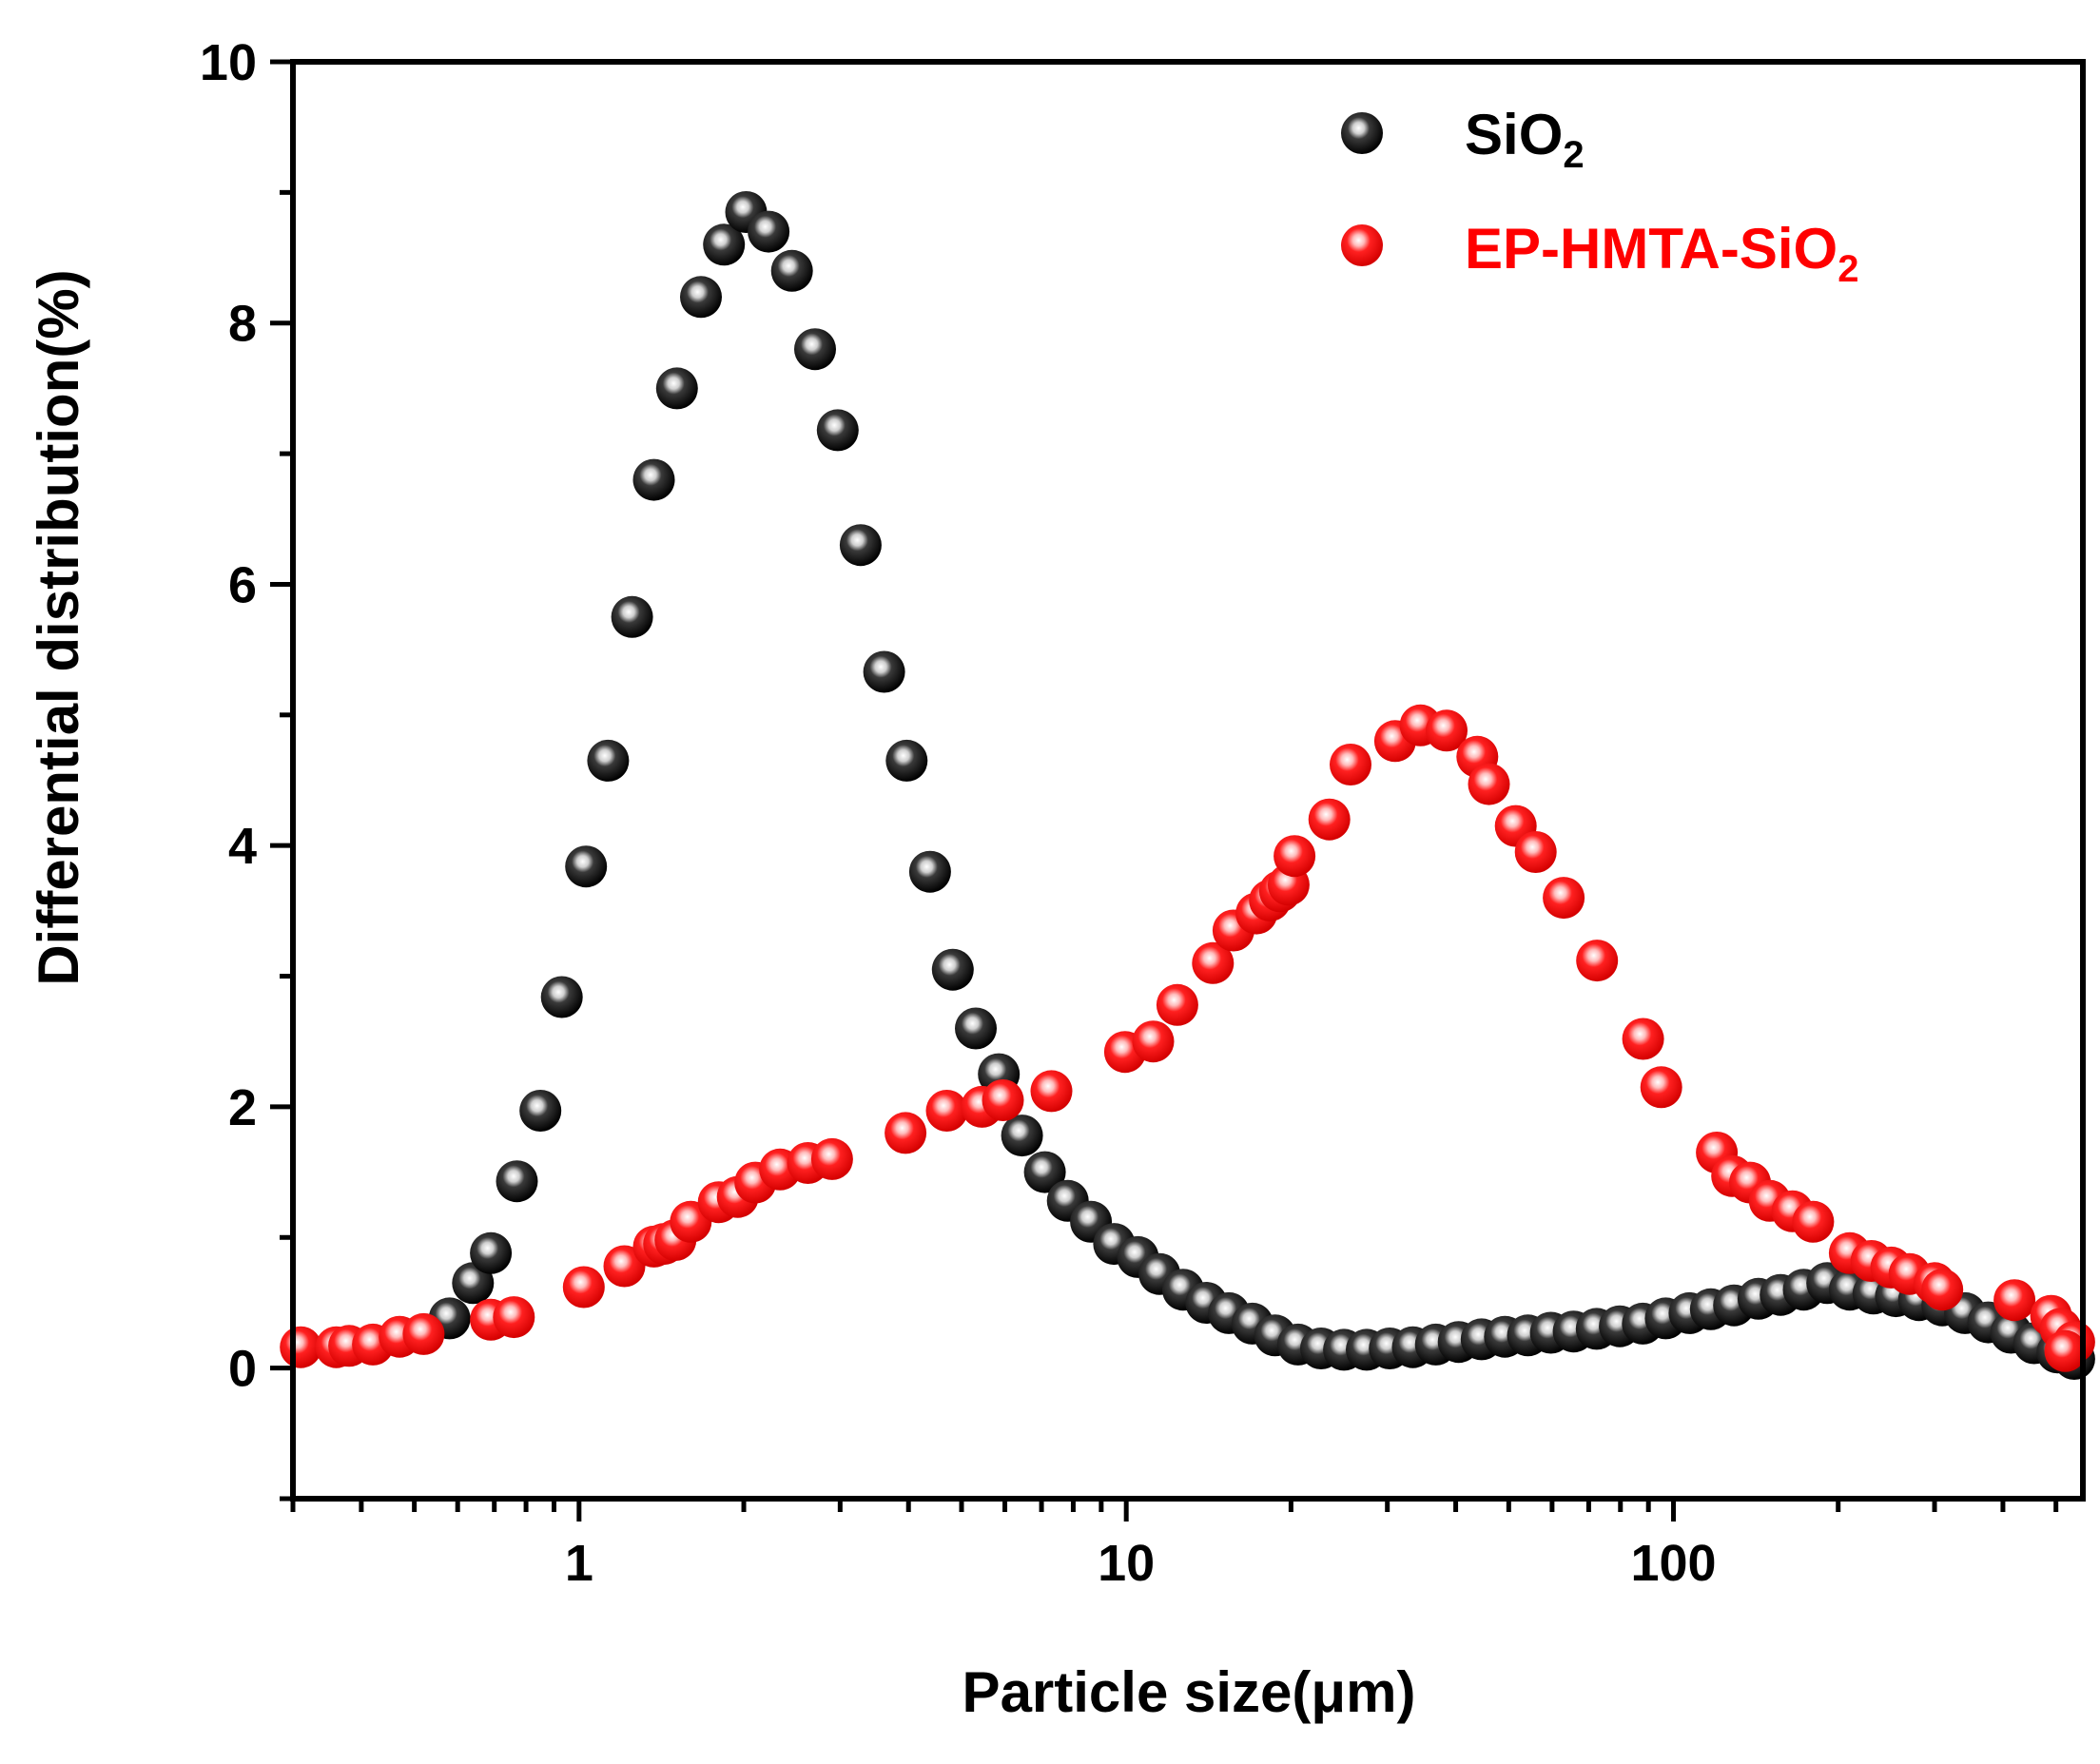 The height and width of the screenshot is (1764, 2100). What do you see at coordinates (1599, 196) in the screenshot?
I see `legend: SiO2 EP-HMTA-SiO2` at bounding box center [1599, 196].